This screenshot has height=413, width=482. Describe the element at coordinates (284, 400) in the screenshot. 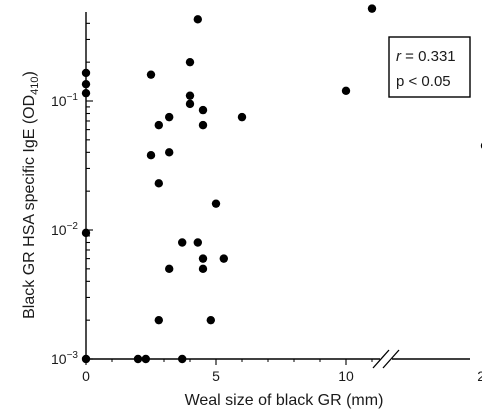

I see `x-axis-title: Weal size of black GR (mm)` at that location.